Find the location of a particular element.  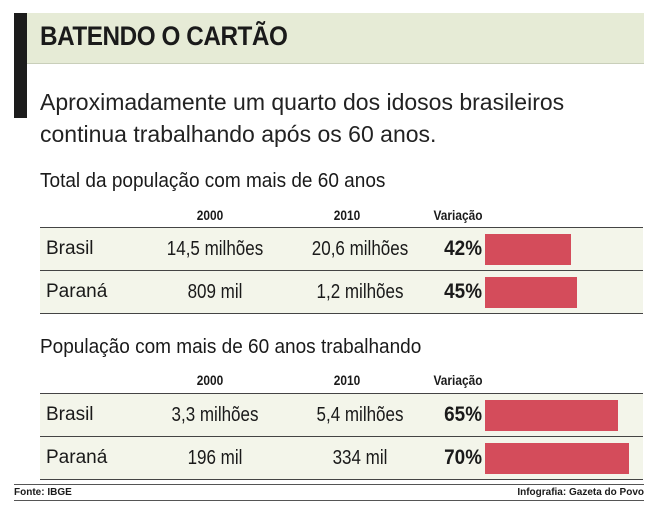

source-note: Fonte: IBGE is located at coordinates (43, 492).